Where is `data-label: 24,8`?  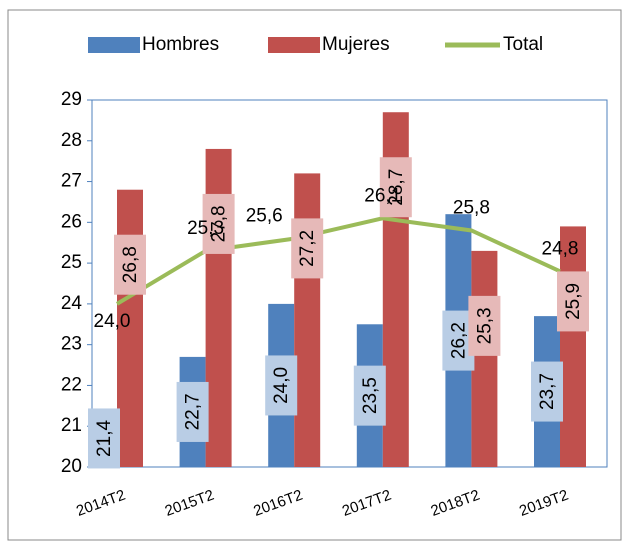 data-label: 24,8 is located at coordinates (560, 248).